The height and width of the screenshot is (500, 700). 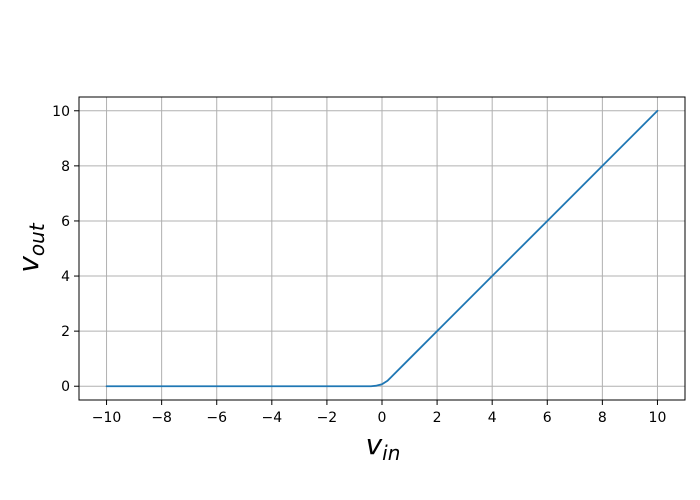 What do you see at coordinates (658, 418) in the screenshot?
I see `x-tick-label: 10` at bounding box center [658, 418].